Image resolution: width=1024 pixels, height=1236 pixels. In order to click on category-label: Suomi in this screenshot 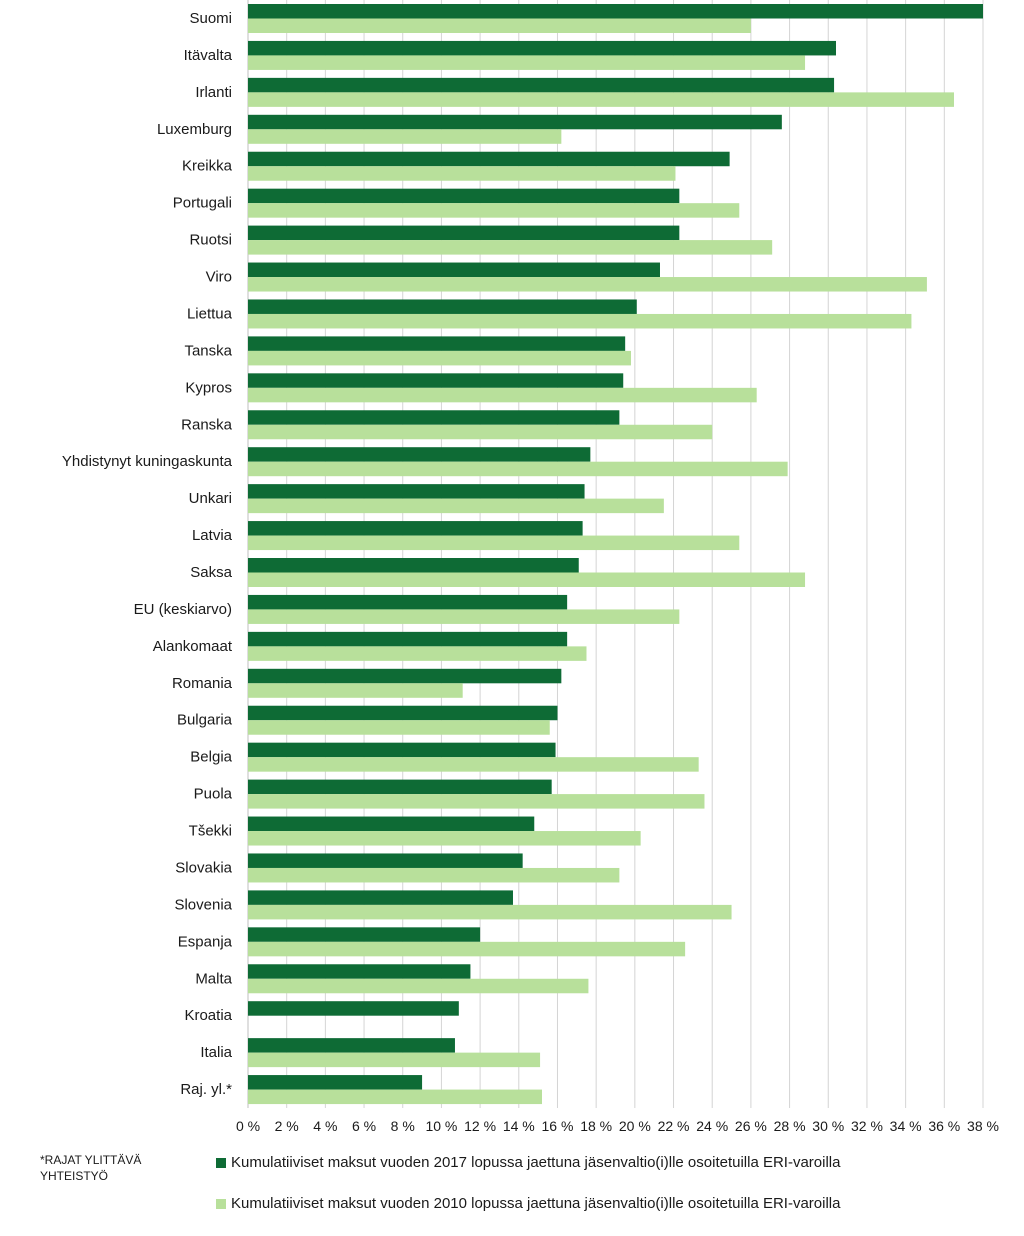, I will do `click(210, 18)`.